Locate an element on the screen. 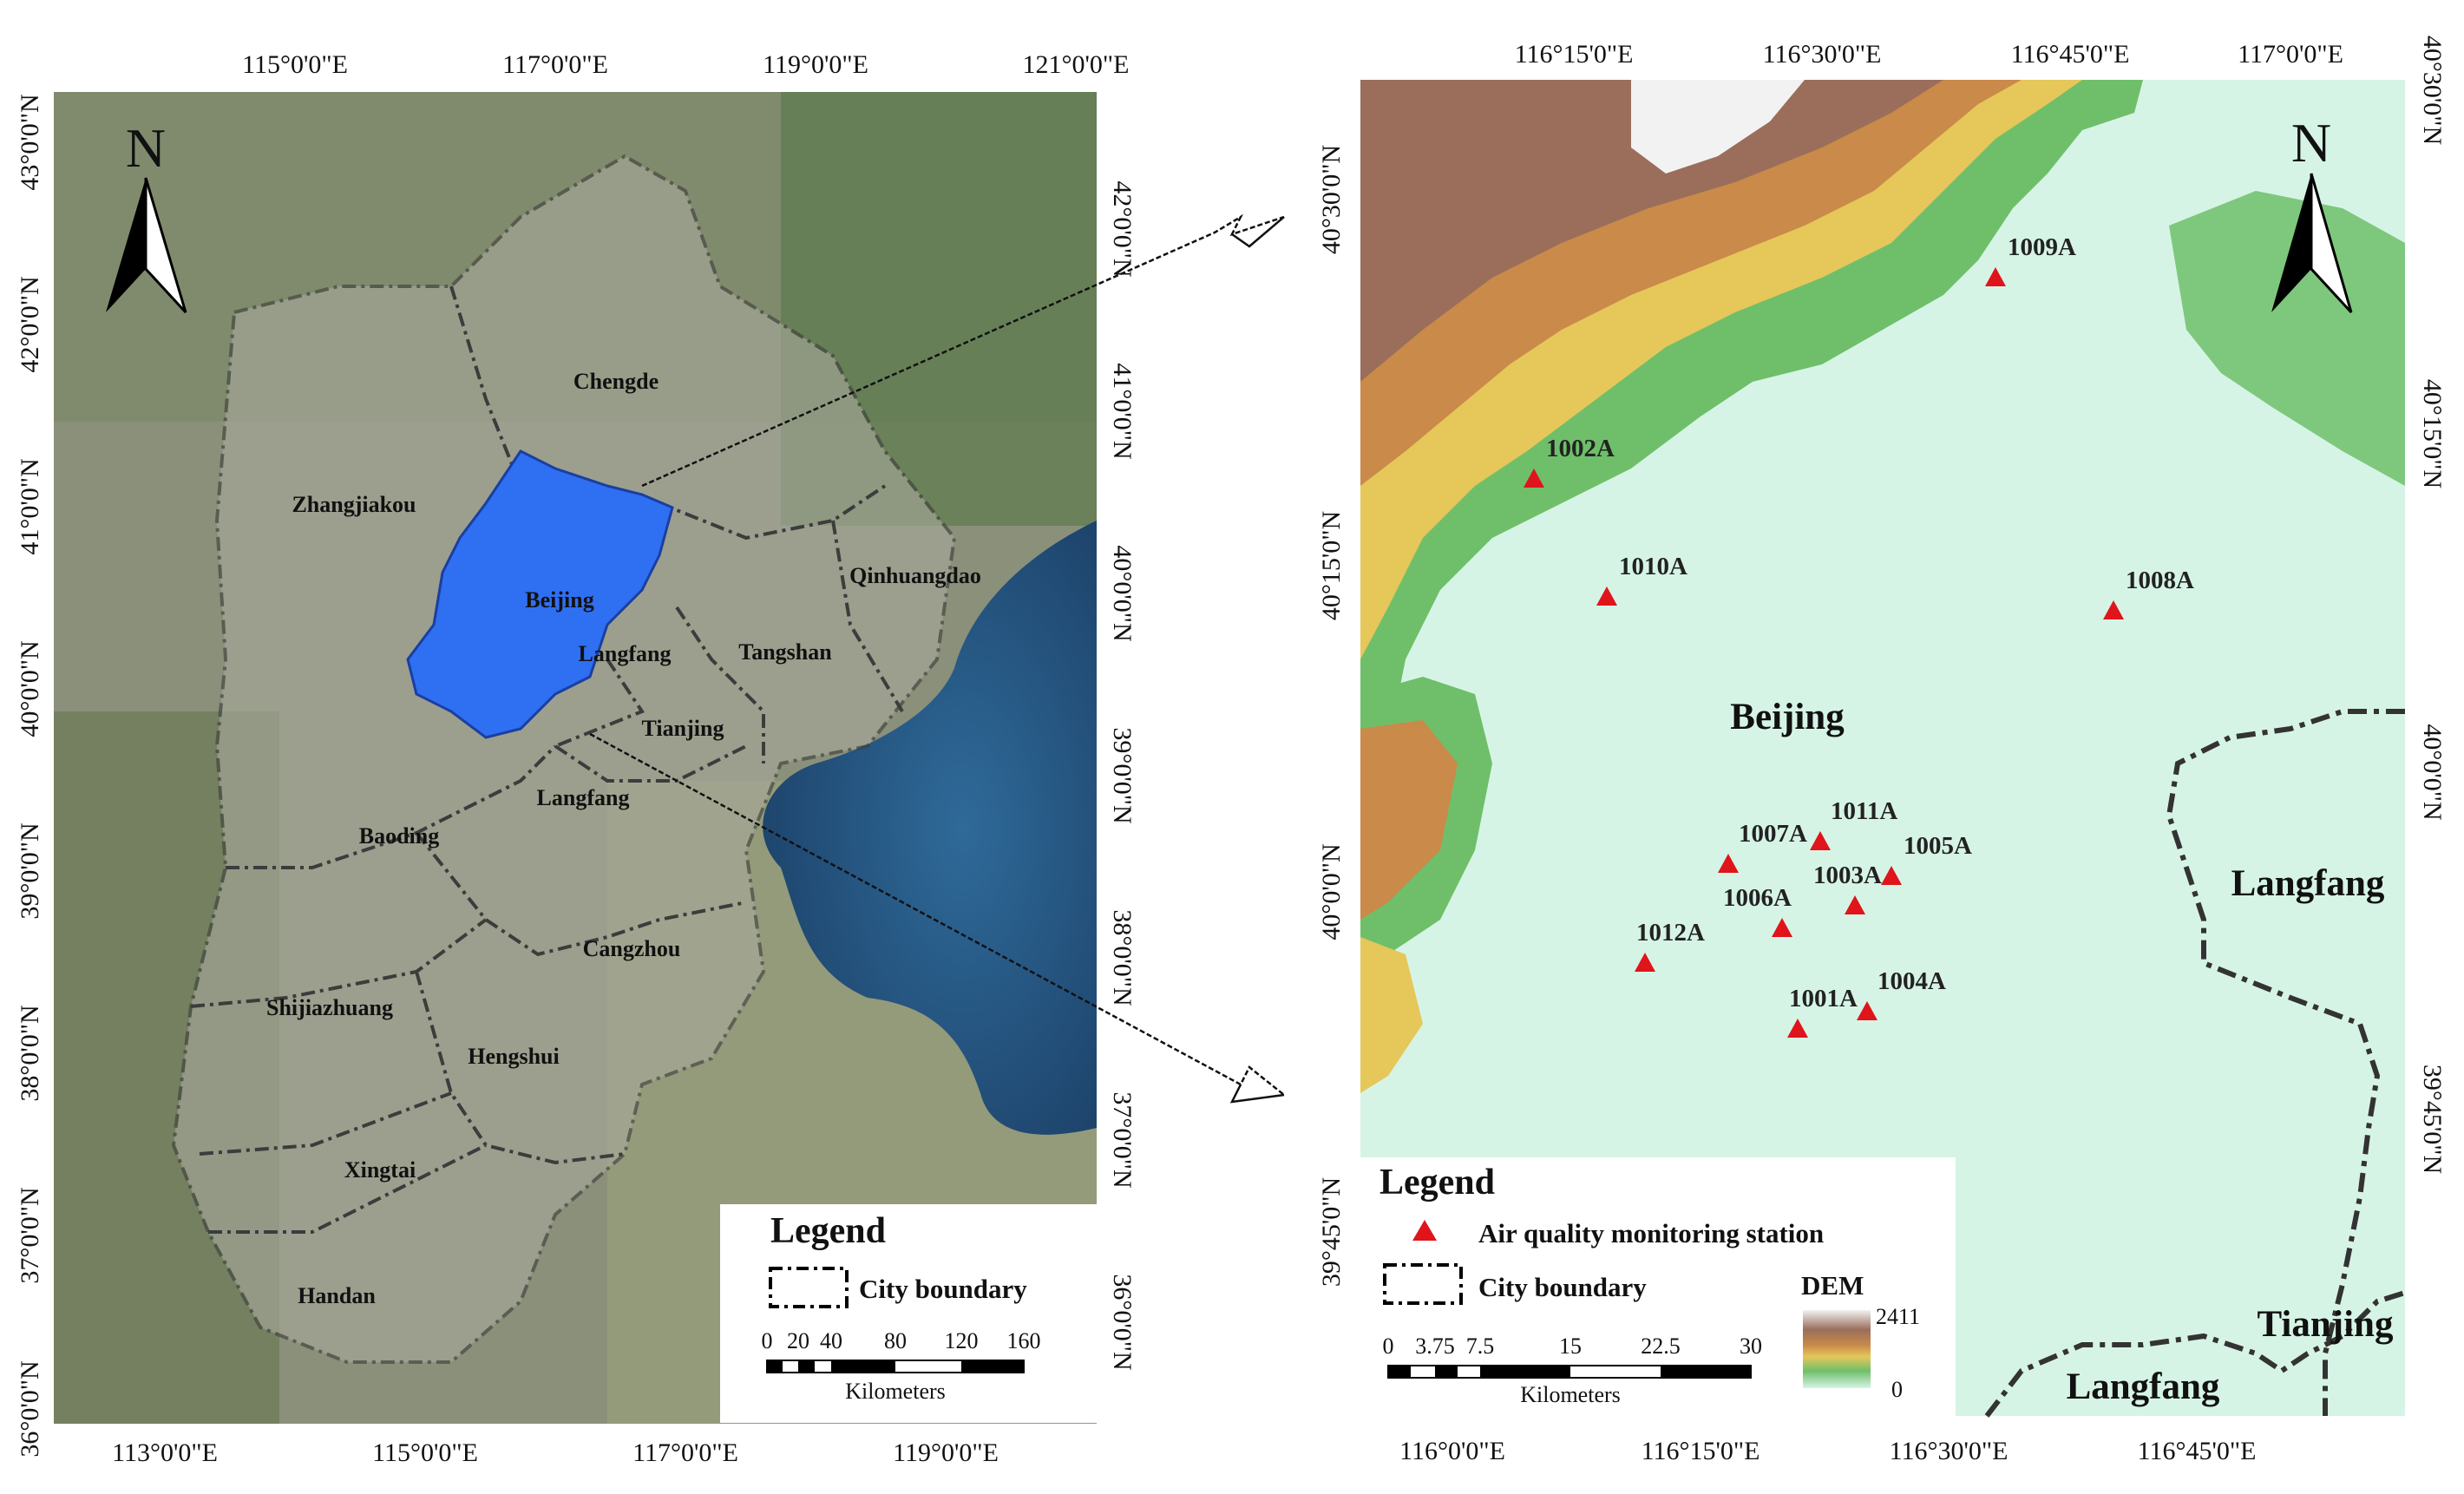 Image resolution: width=2464 pixels, height=1494 pixels. city-label-tangshan: Tangshan is located at coordinates (785, 652).